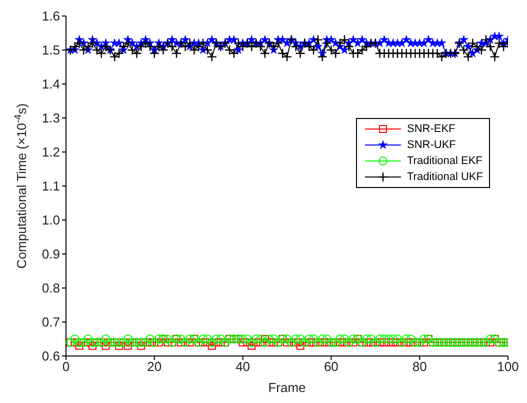  Describe the element at coordinates (431, 145) in the screenshot. I see `legend-label: SNR-UKF` at that location.